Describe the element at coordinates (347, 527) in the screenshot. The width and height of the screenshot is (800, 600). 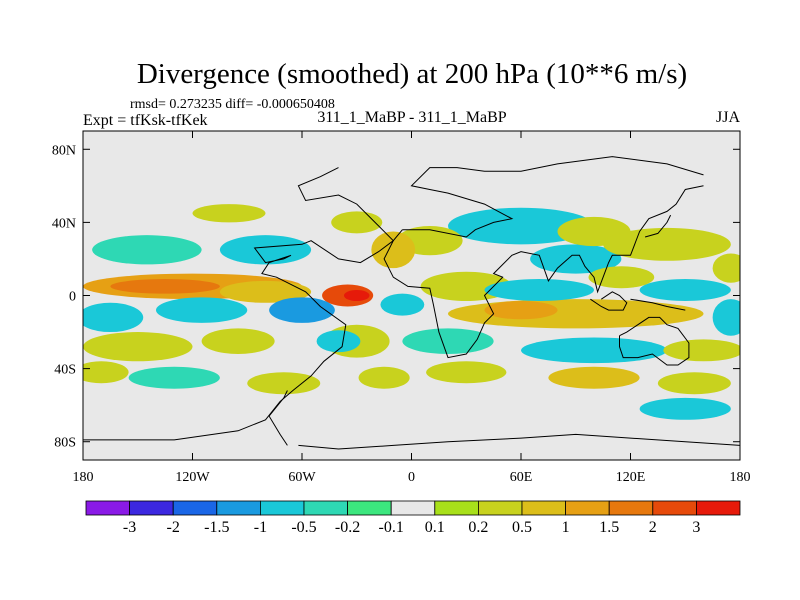
I see `colorbar-label: -0.2` at that location.